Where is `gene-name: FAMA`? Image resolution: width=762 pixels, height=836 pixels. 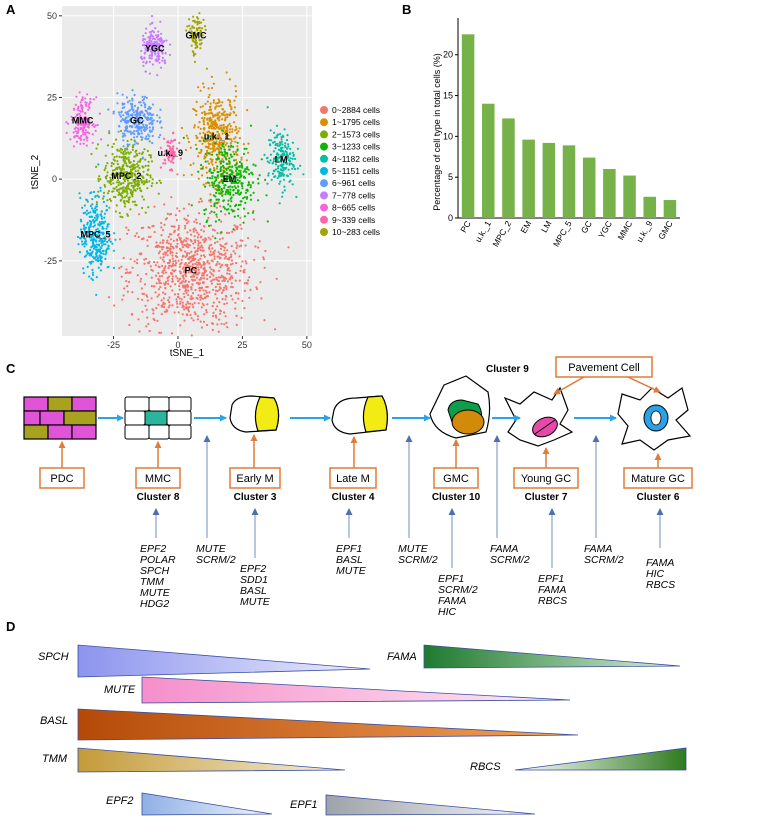 gene-name: FAMA is located at coordinates (660, 563).